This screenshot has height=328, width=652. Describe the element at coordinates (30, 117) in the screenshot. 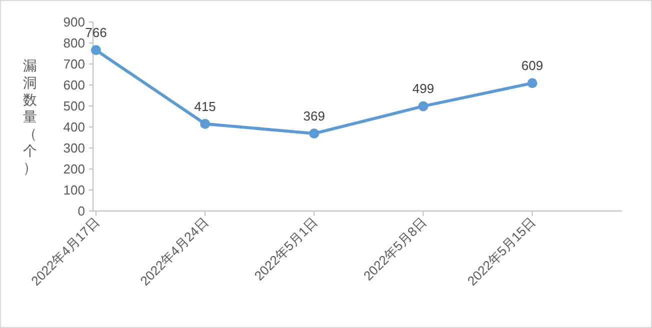

I see `y-axis-title: 漏洞数量（个）` at that location.